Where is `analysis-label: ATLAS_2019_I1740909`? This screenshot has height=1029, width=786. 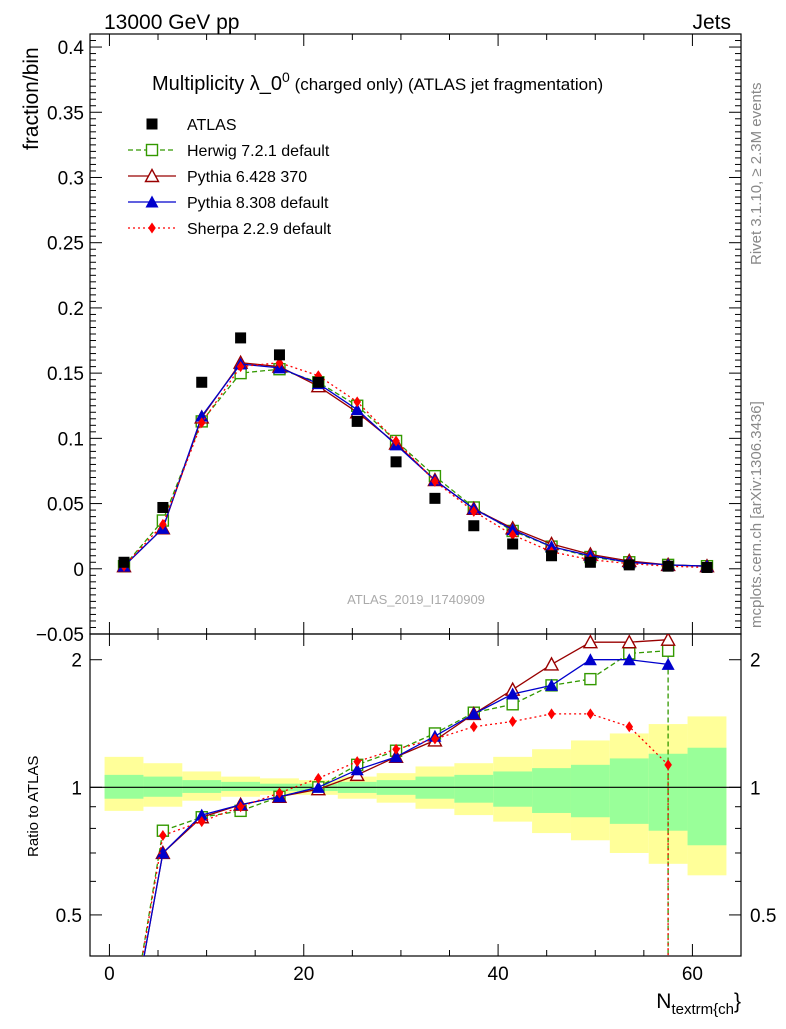 analysis-label: ATLAS_2019_I1740909 is located at coordinates (416, 599).